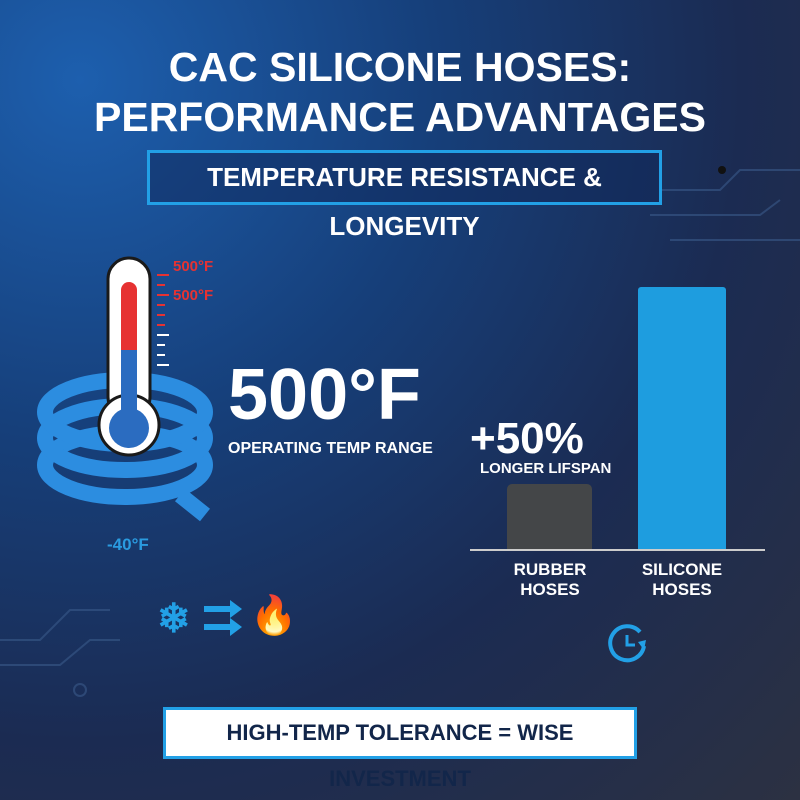  What do you see at coordinates (274, 616) in the screenshot?
I see `flame-icon: 🔥` at bounding box center [274, 616].